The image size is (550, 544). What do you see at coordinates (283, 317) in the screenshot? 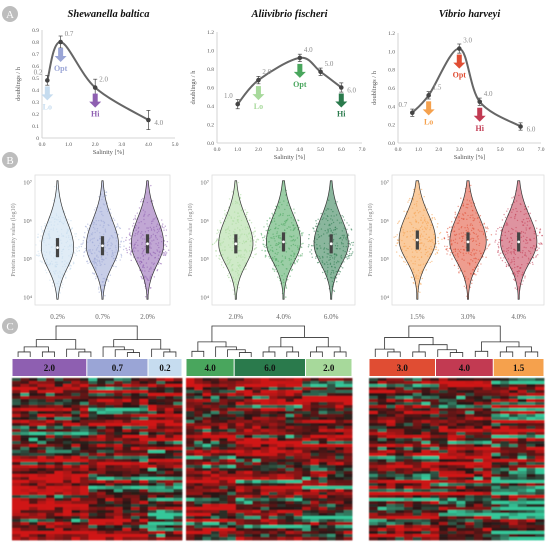
I see `category-label: 4.0%` at bounding box center [283, 317].